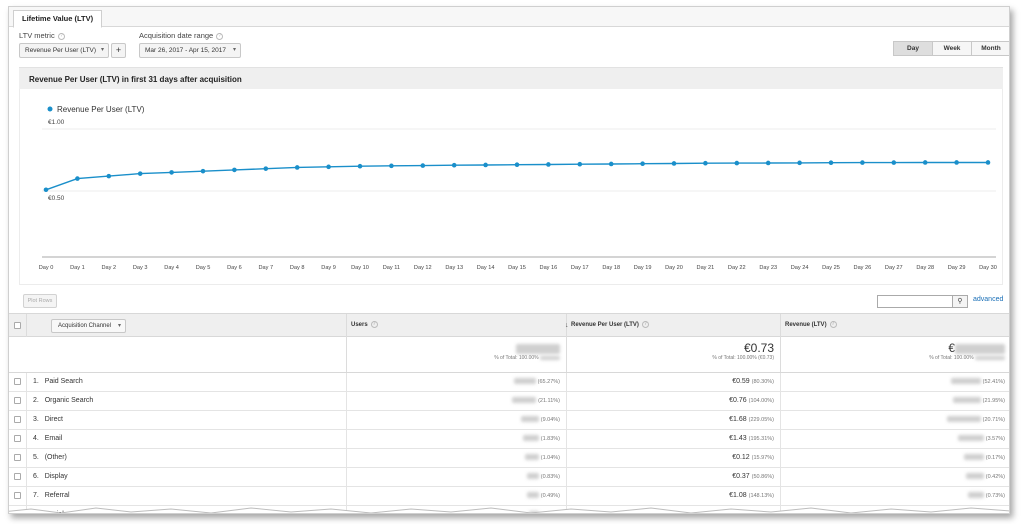 This screenshot has width=1024, height=524. I want to click on revenue-cell: (0.73%), so click(895, 496).